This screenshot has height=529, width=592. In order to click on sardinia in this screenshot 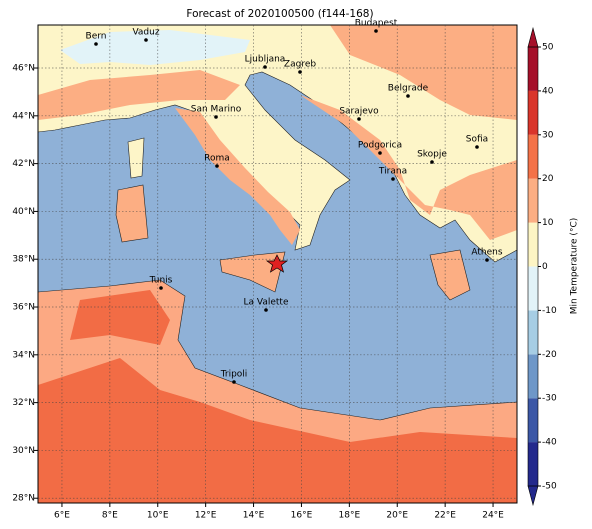, I will do `click(132, 213)`.